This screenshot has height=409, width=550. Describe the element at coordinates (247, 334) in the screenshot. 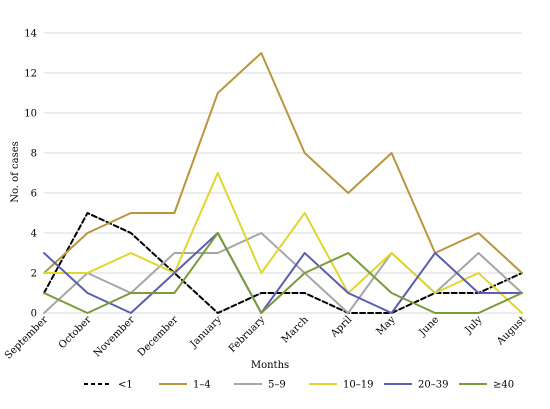

I see `x-tick-label: February` at that location.